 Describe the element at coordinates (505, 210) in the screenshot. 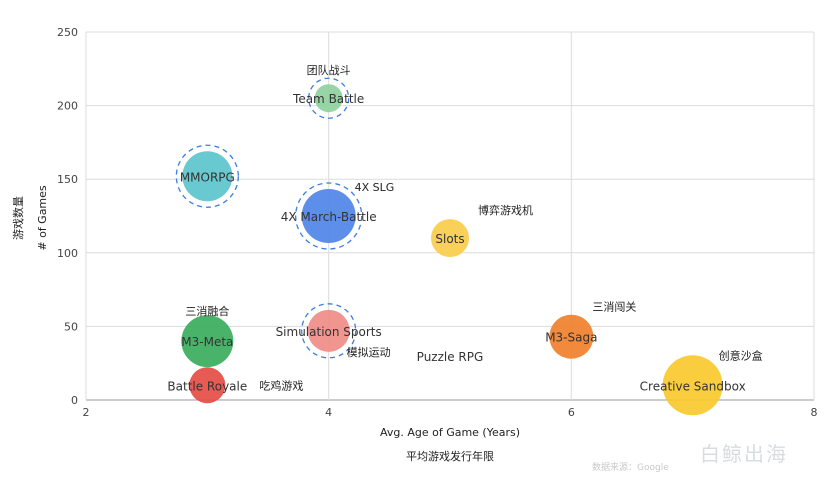

I see `bubble-label-cn: 博弈游戏机` at that location.